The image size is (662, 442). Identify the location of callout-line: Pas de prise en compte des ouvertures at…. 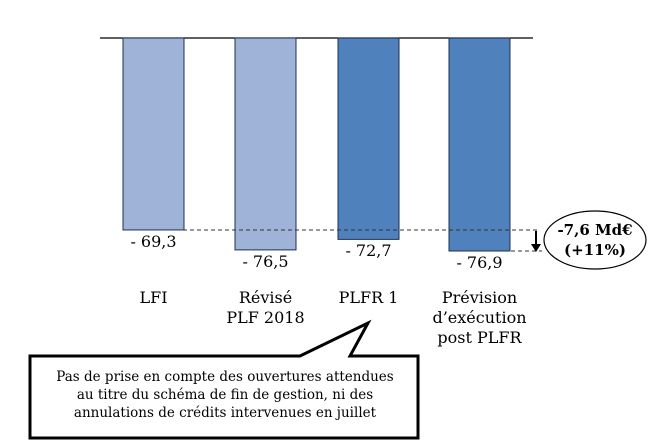
(225, 377).